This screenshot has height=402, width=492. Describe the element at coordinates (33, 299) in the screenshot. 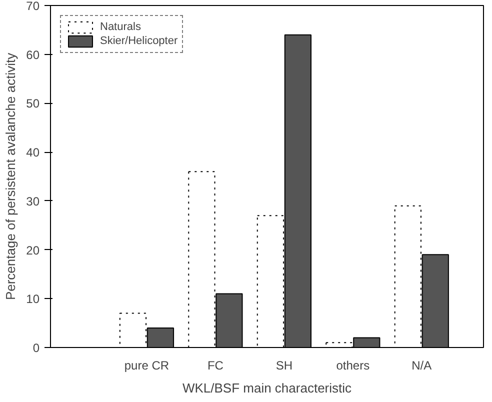

I see `y-tick-label: 10` at that location.